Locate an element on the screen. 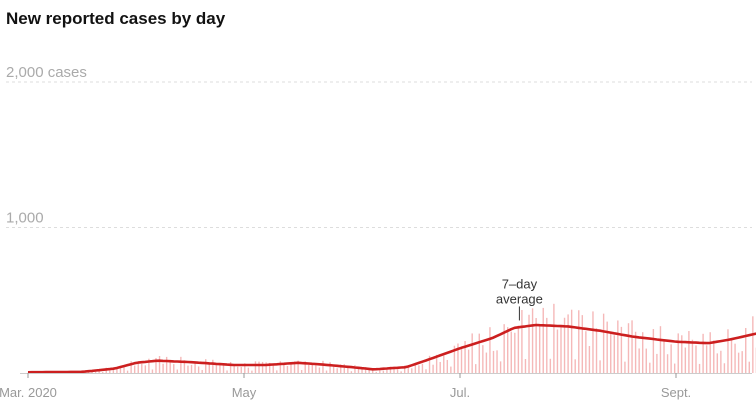 The image size is (756, 413). y-tick-label: 2,000 cases is located at coordinates (46, 72).